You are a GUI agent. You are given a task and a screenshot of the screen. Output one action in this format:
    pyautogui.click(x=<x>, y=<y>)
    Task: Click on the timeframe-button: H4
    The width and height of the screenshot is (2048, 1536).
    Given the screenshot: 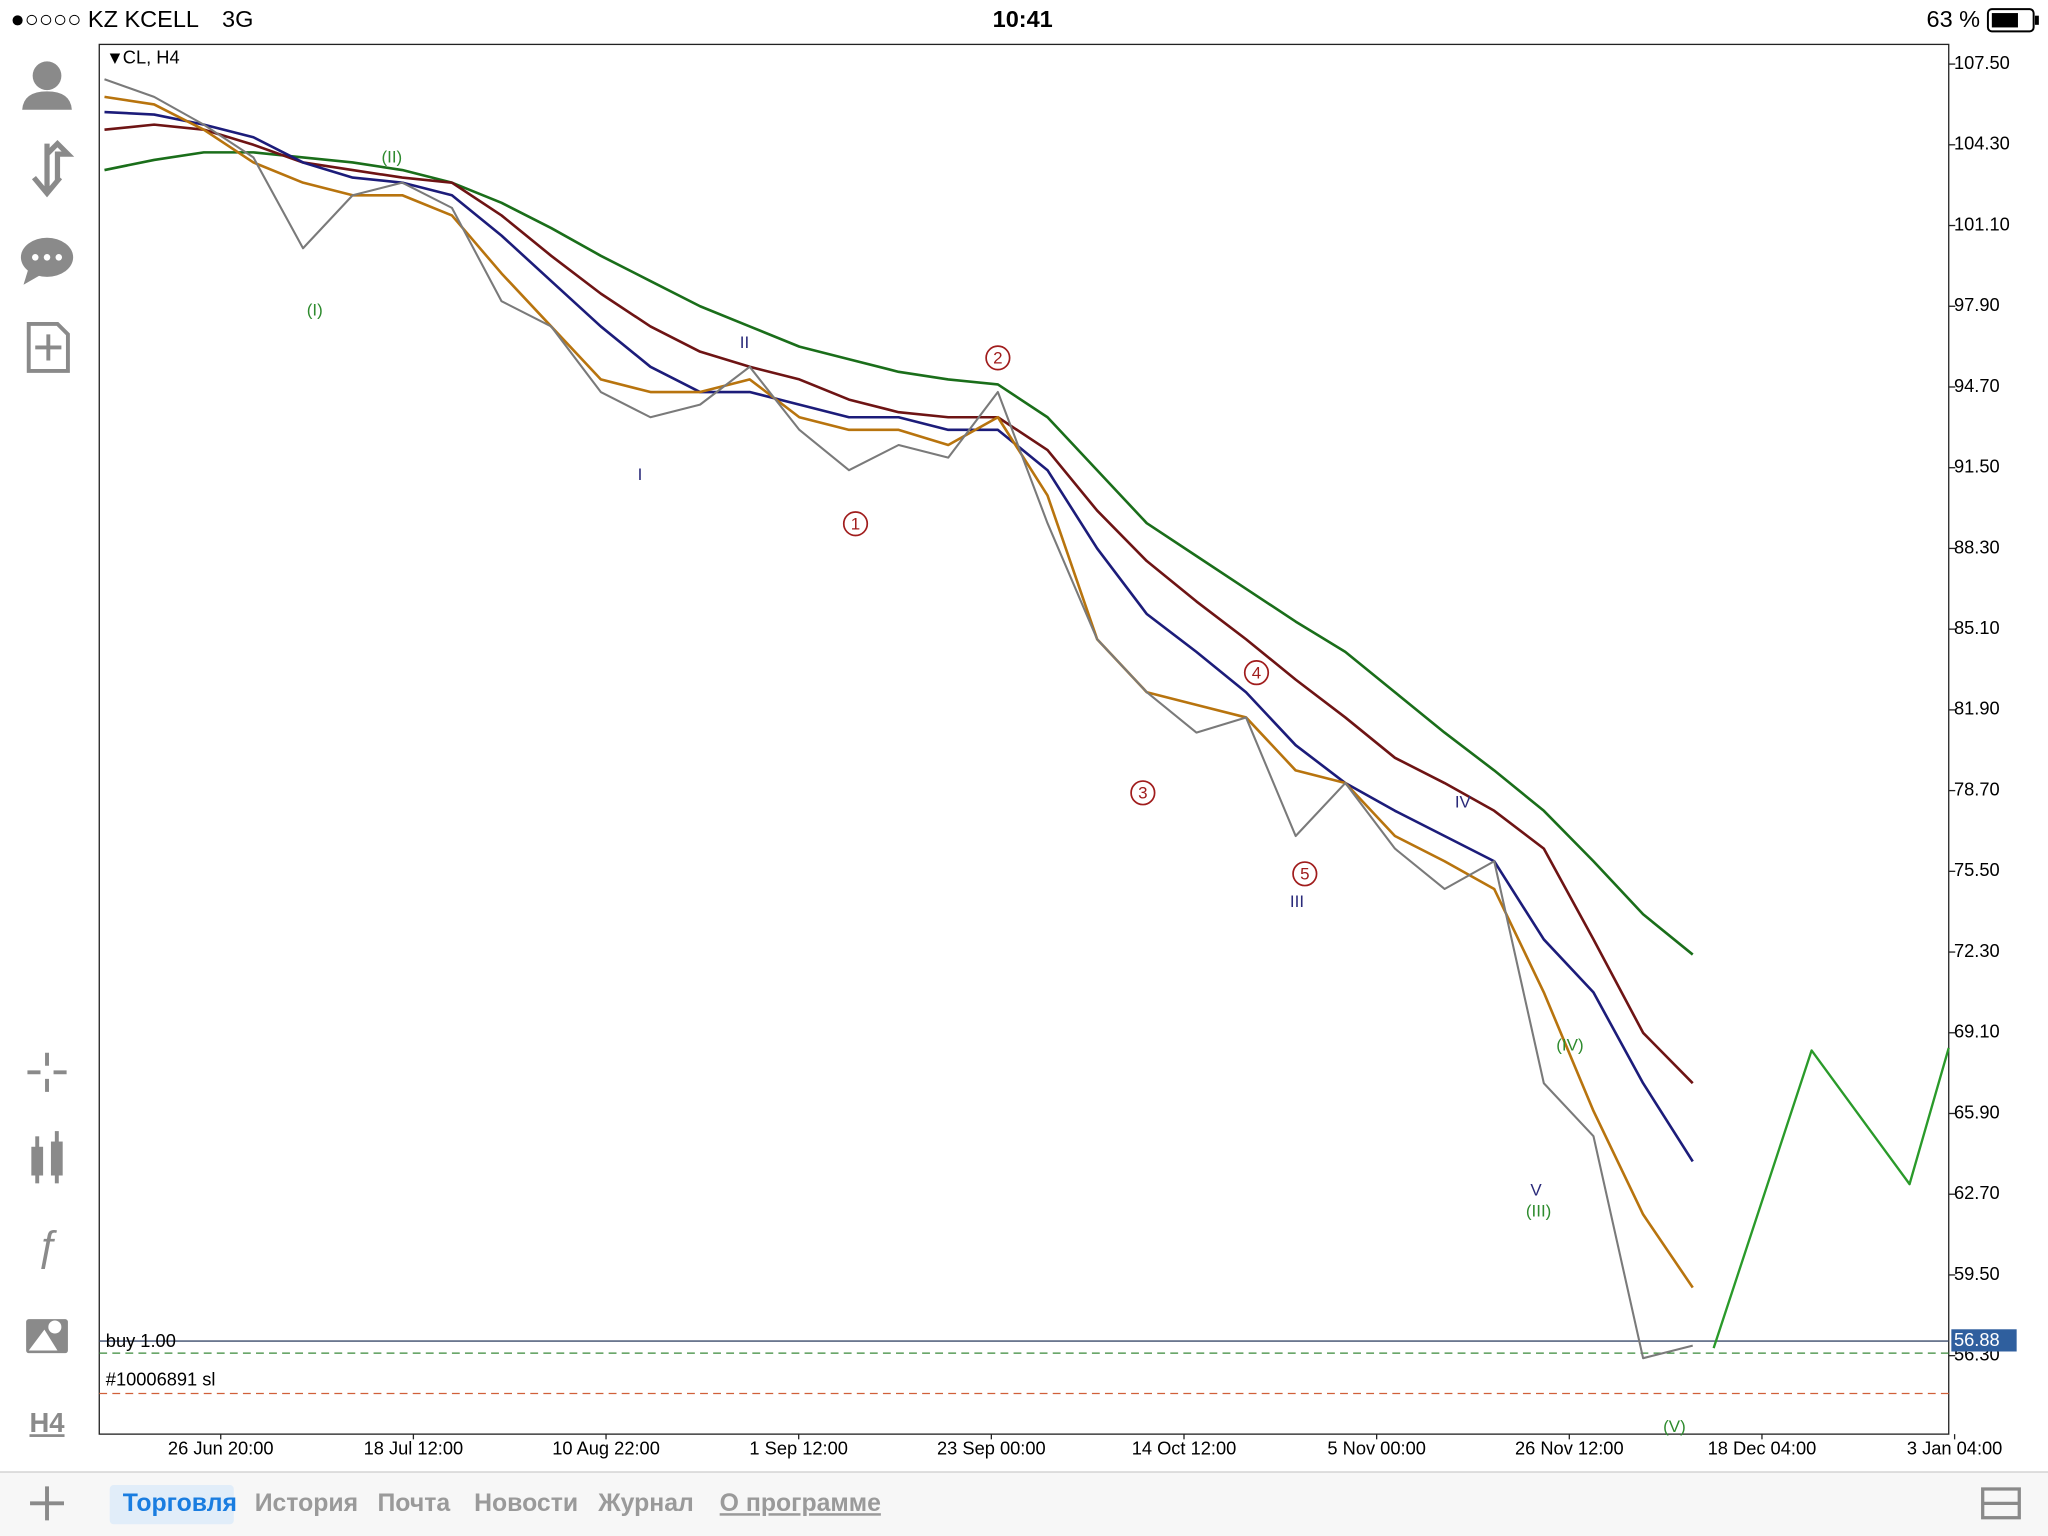 What is the action you would take?
    pyautogui.click(x=47, y=1422)
    